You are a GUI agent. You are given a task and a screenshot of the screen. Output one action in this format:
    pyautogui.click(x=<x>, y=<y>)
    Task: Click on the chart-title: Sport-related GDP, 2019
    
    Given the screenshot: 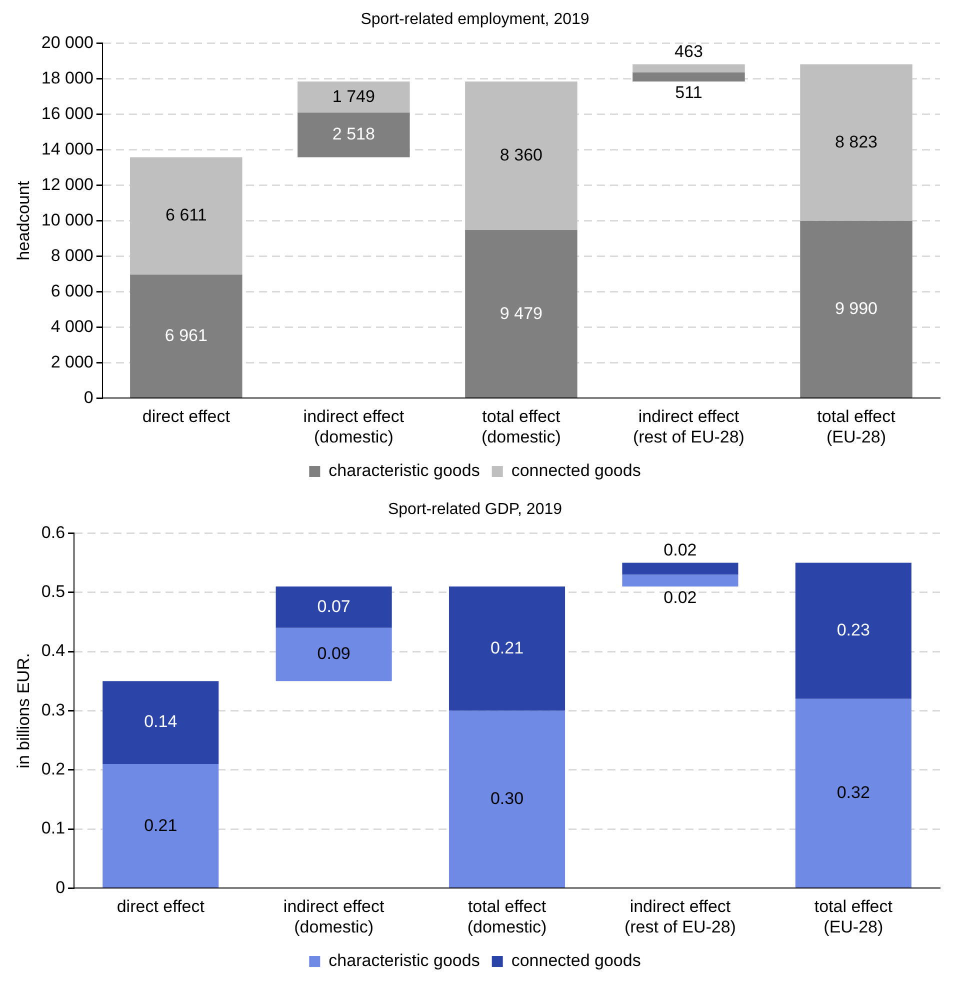 What is the action you would take?
    pyautogui.click(x=475, y=509)
    